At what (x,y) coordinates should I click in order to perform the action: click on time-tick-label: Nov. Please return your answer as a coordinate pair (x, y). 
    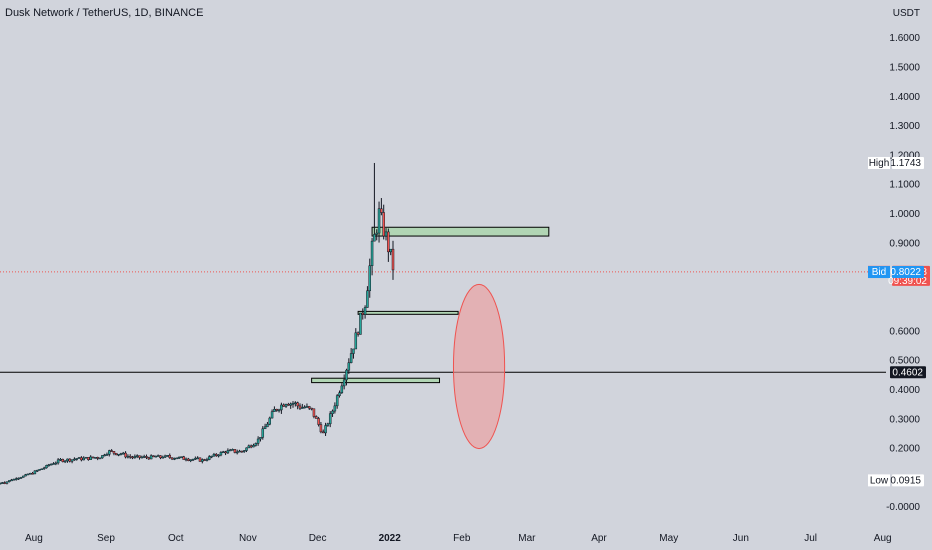
    Looking at the image, I should click on (248, 538).